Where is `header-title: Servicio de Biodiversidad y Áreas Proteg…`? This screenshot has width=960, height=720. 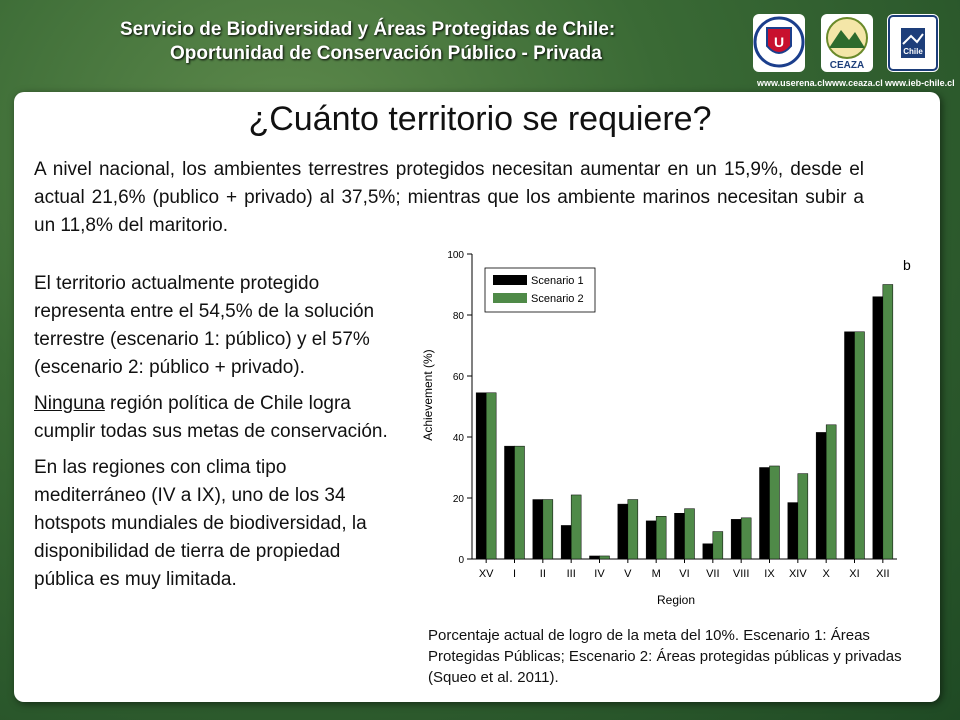
header-title: Servicio de Biodiversidad y Áreas Proteg… is located at coordinates (367, 42).